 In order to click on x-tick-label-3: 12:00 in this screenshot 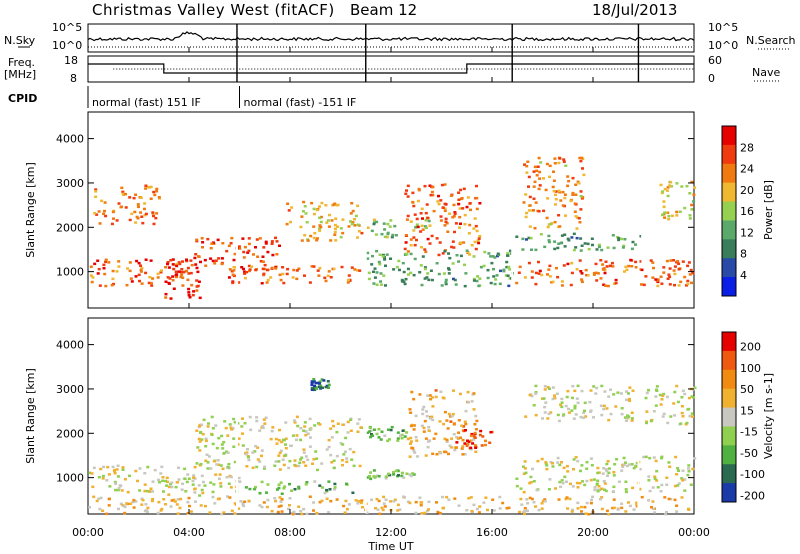, I will do `click(391, 532)`.